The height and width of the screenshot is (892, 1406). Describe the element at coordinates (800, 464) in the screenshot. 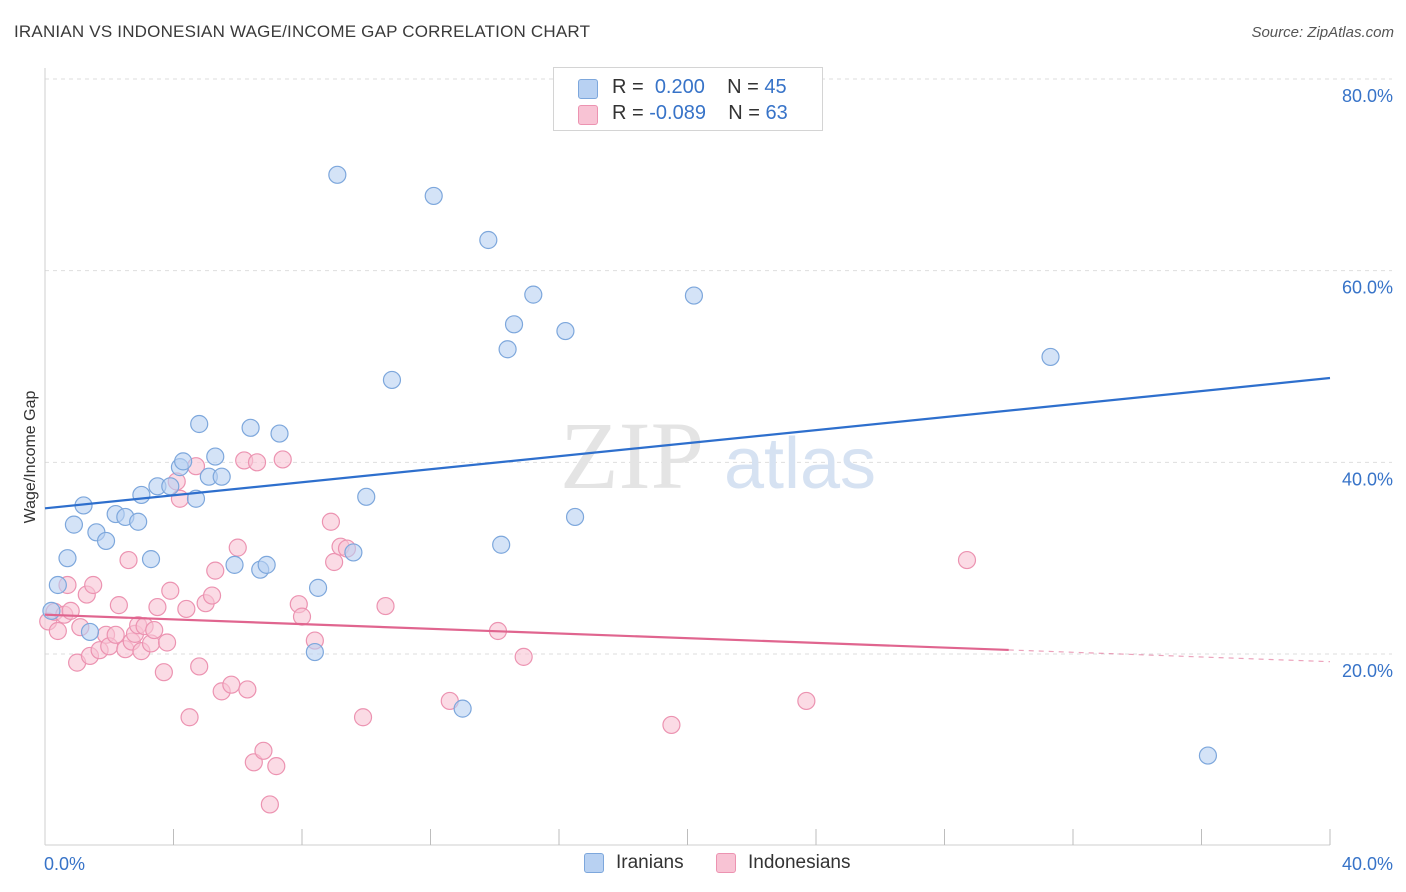

I see `watermark-atlas: atlas` at that location.